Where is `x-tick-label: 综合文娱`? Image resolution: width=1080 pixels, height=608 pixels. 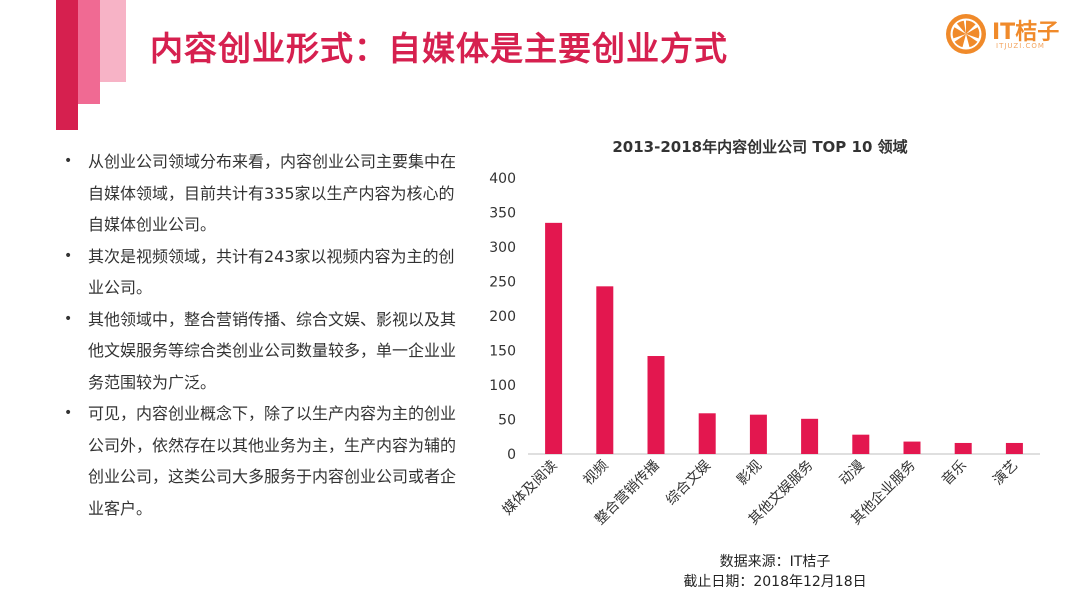
x-tick-label: 综合文娱 is located at coordinates (688, 483).